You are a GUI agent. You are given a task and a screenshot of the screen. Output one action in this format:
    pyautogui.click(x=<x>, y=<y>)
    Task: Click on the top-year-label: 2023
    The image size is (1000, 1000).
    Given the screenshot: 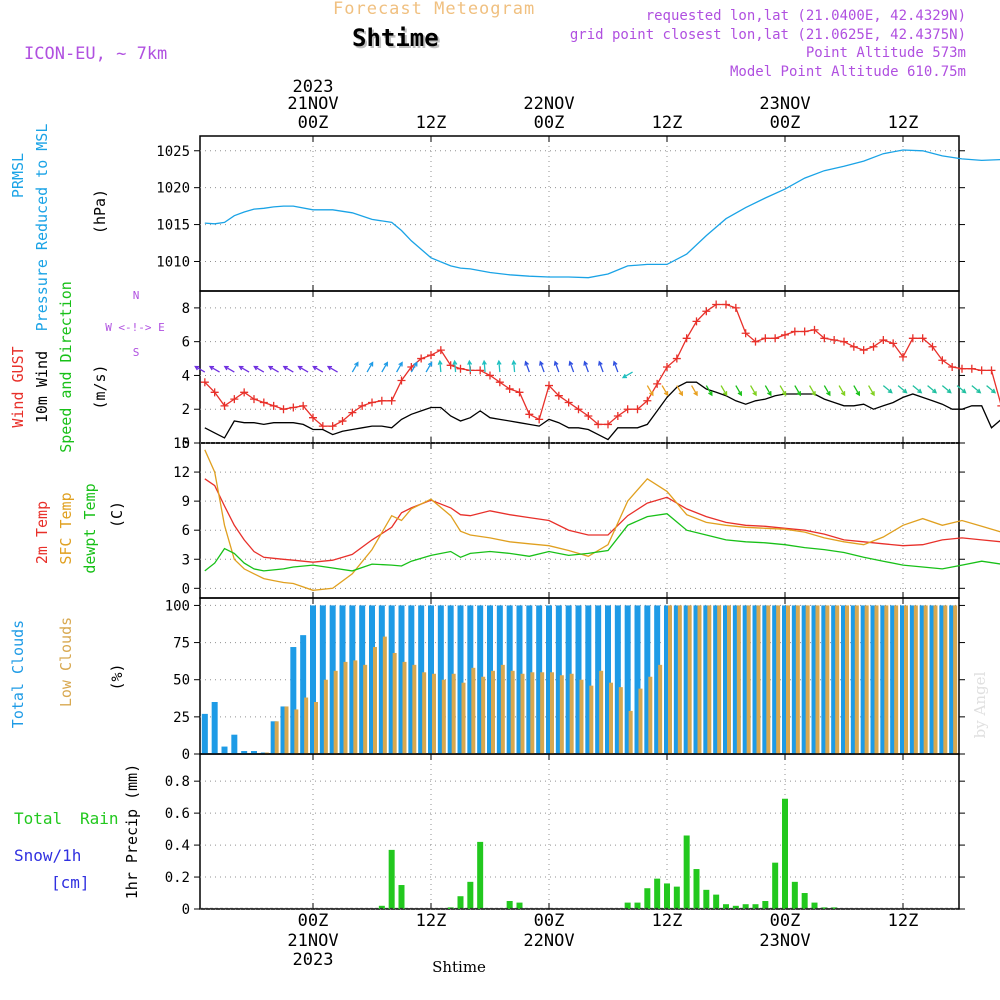 What is the action you would take?
    pyautogui.click(x=313, y=87)
    